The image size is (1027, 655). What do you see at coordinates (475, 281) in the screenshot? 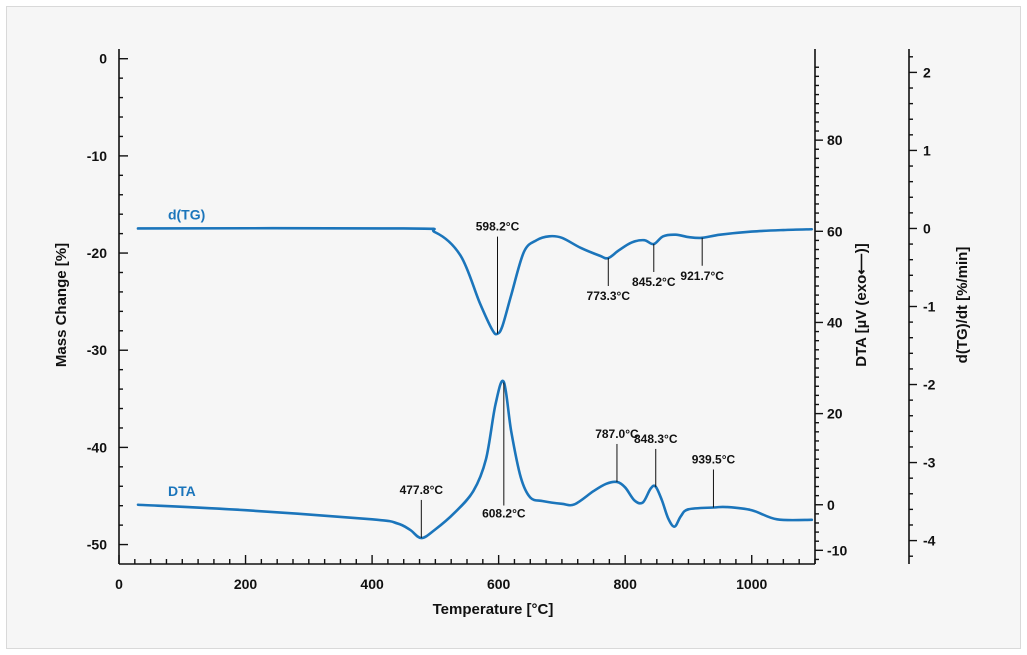
I see `series-line-d-tg` at bounding box center [475, 281].